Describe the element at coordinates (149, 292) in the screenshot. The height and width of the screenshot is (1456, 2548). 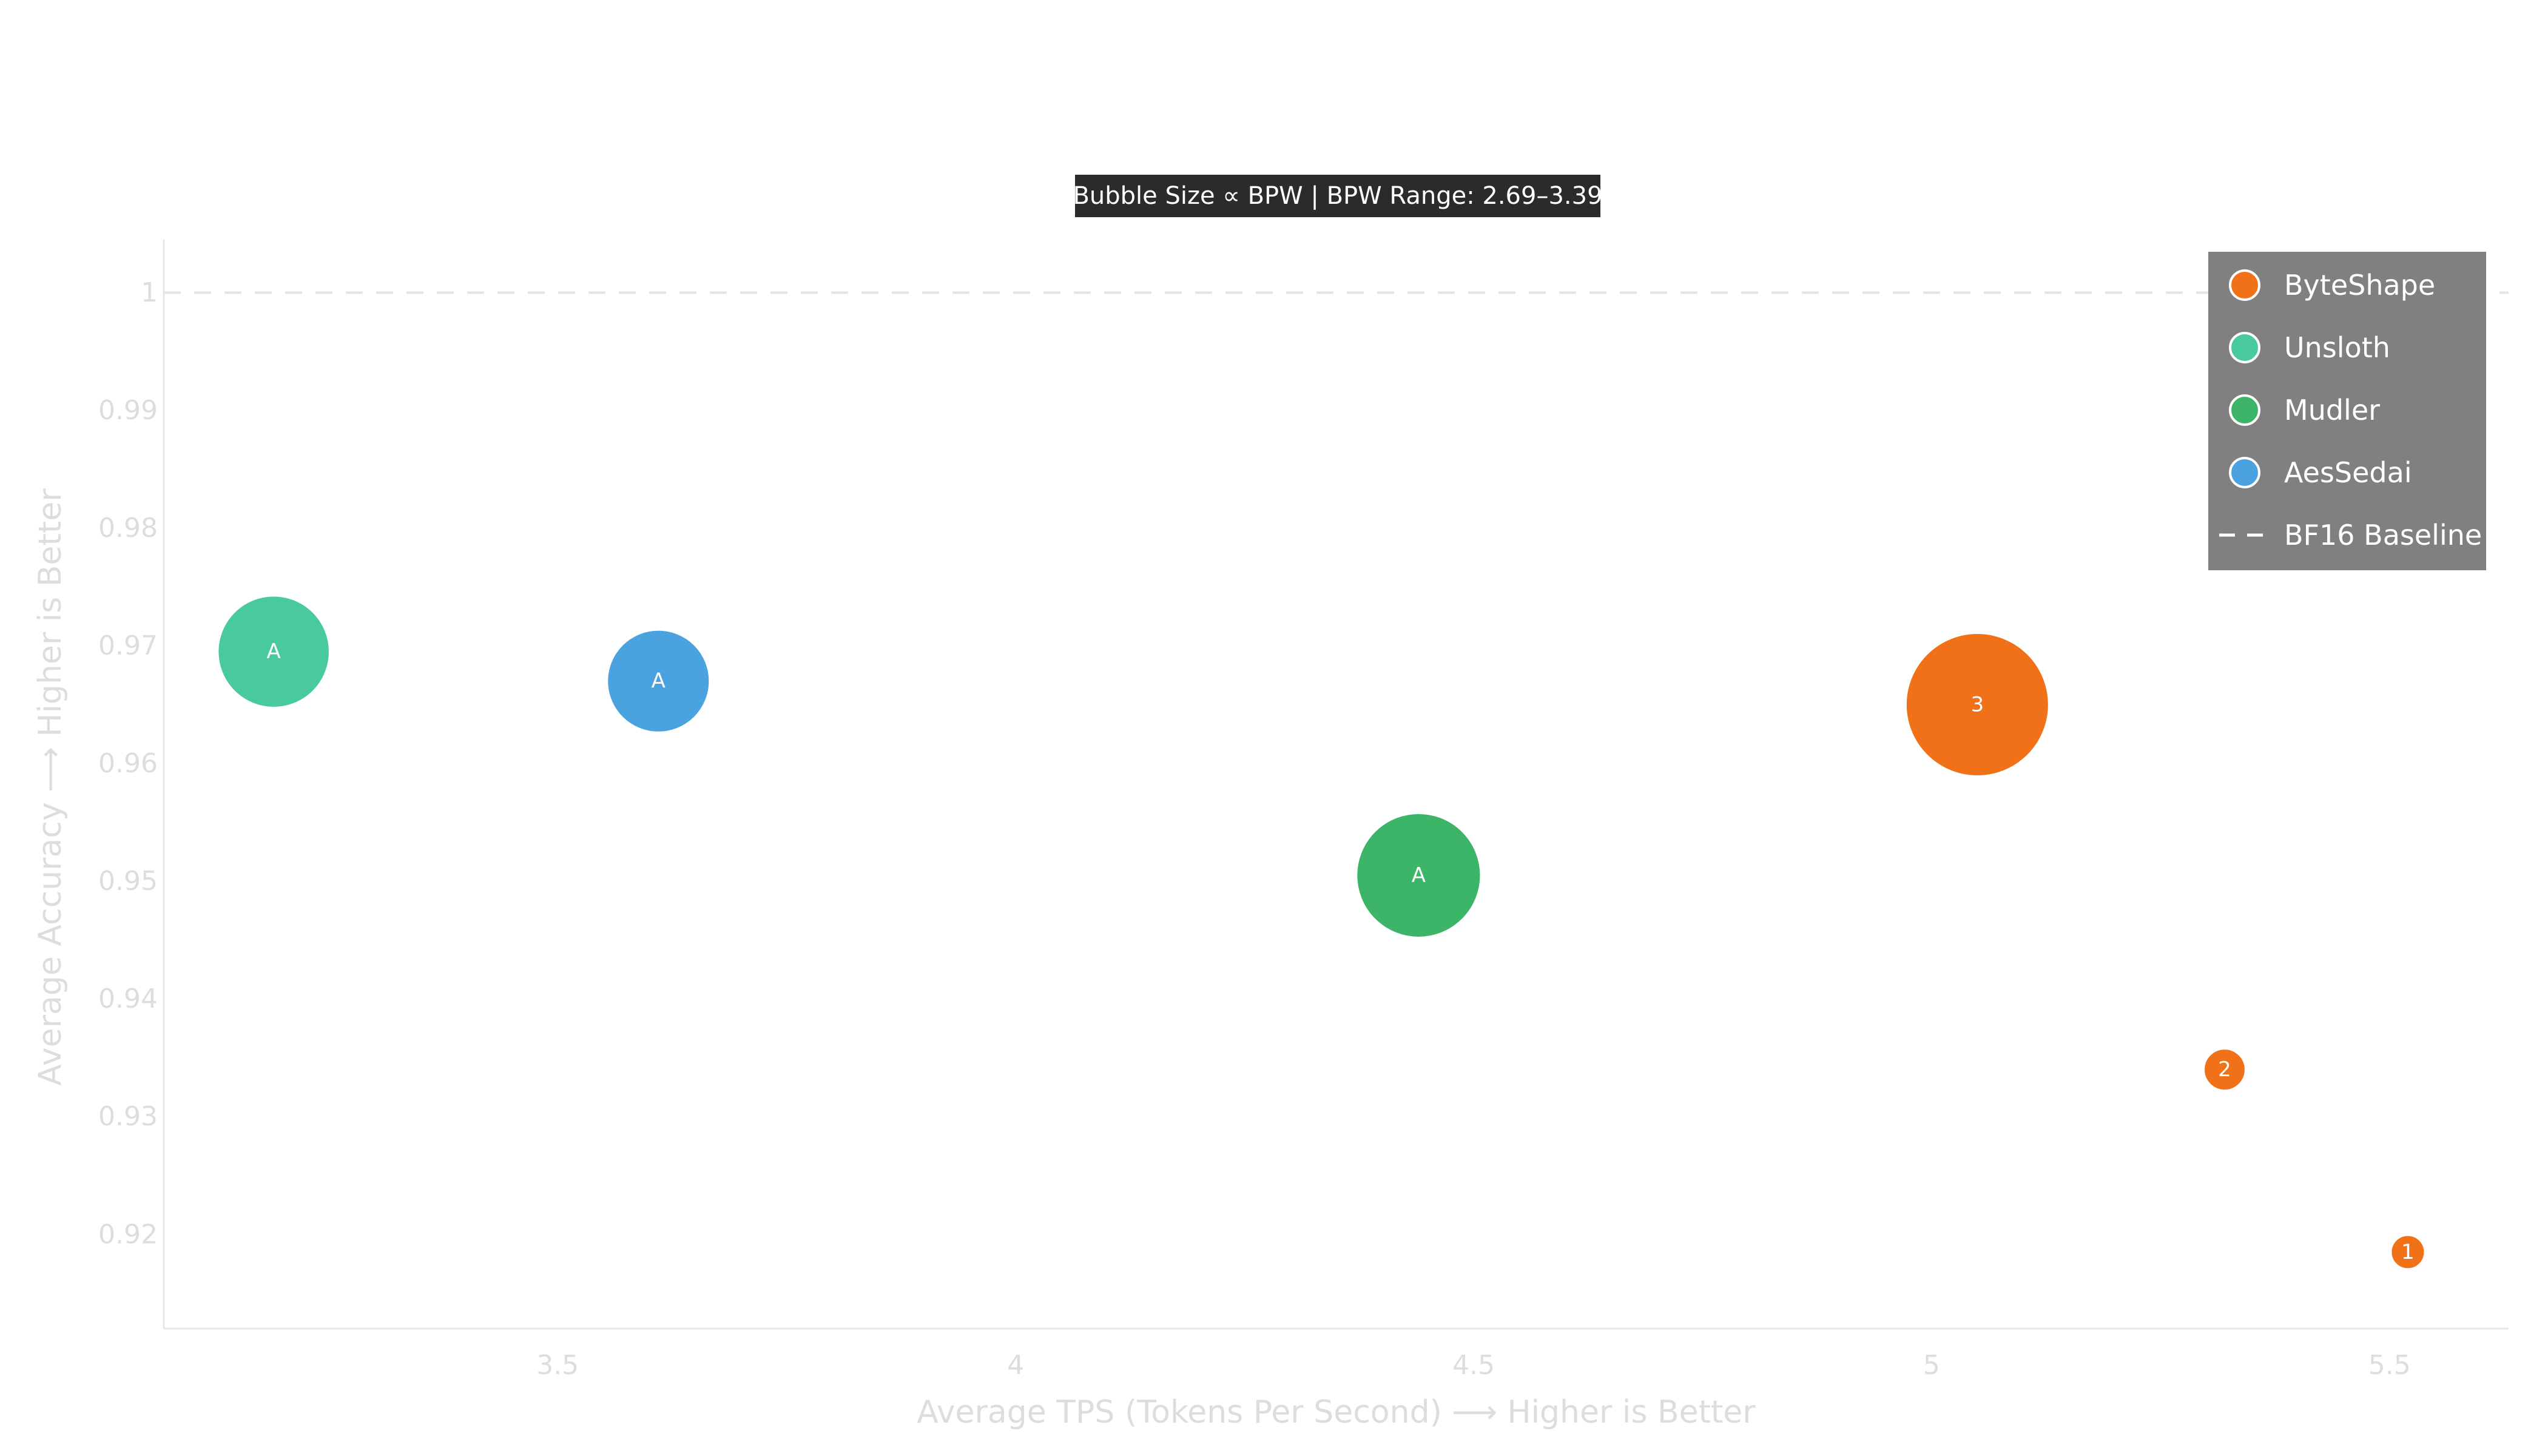
I see `y-tick-label: 1` at that location.